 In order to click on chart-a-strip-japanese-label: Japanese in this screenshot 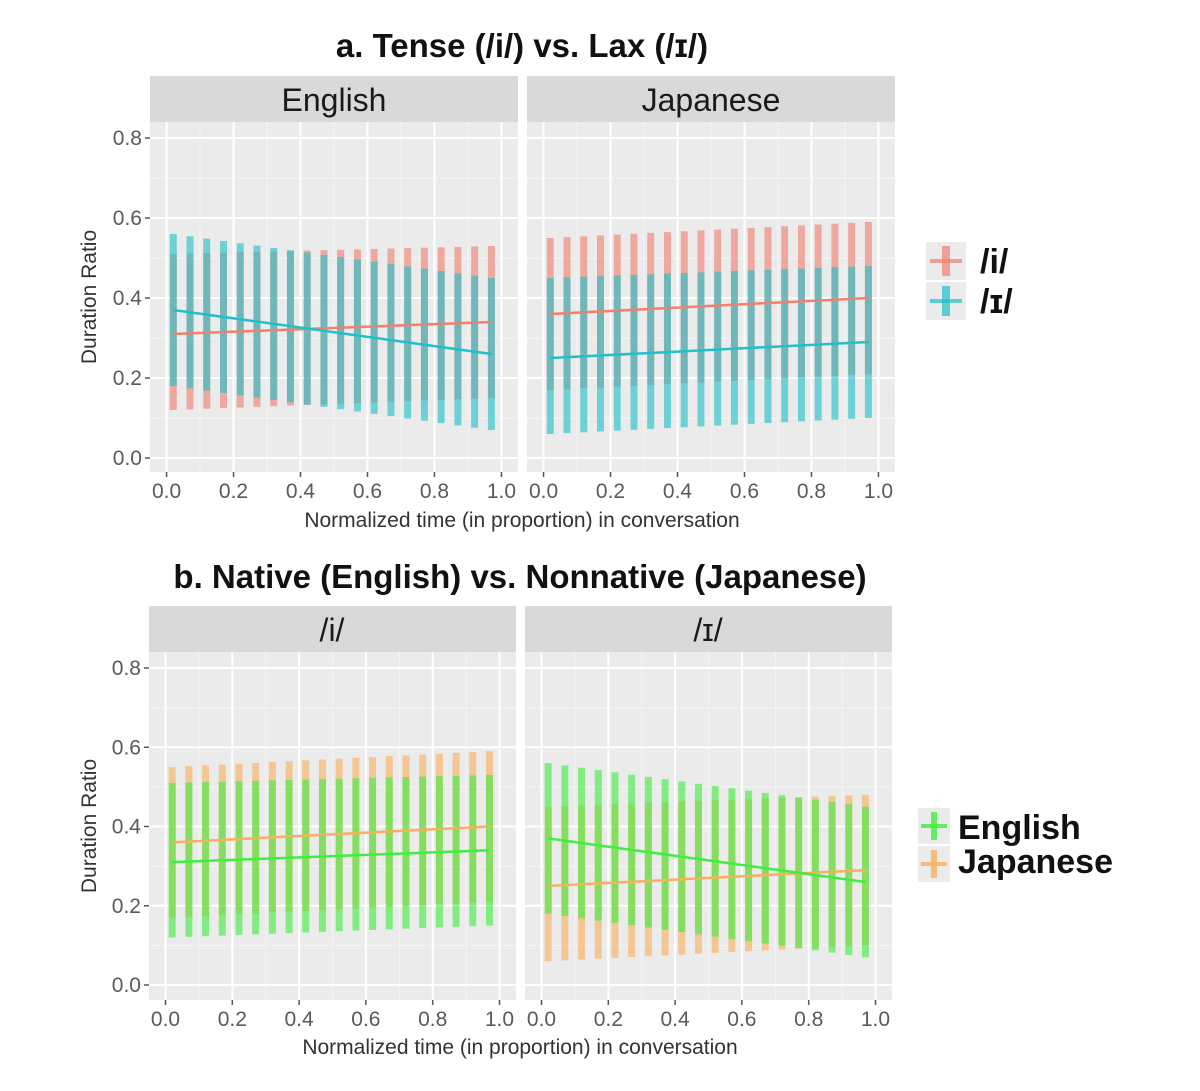, I will do `click(711, 100)`.